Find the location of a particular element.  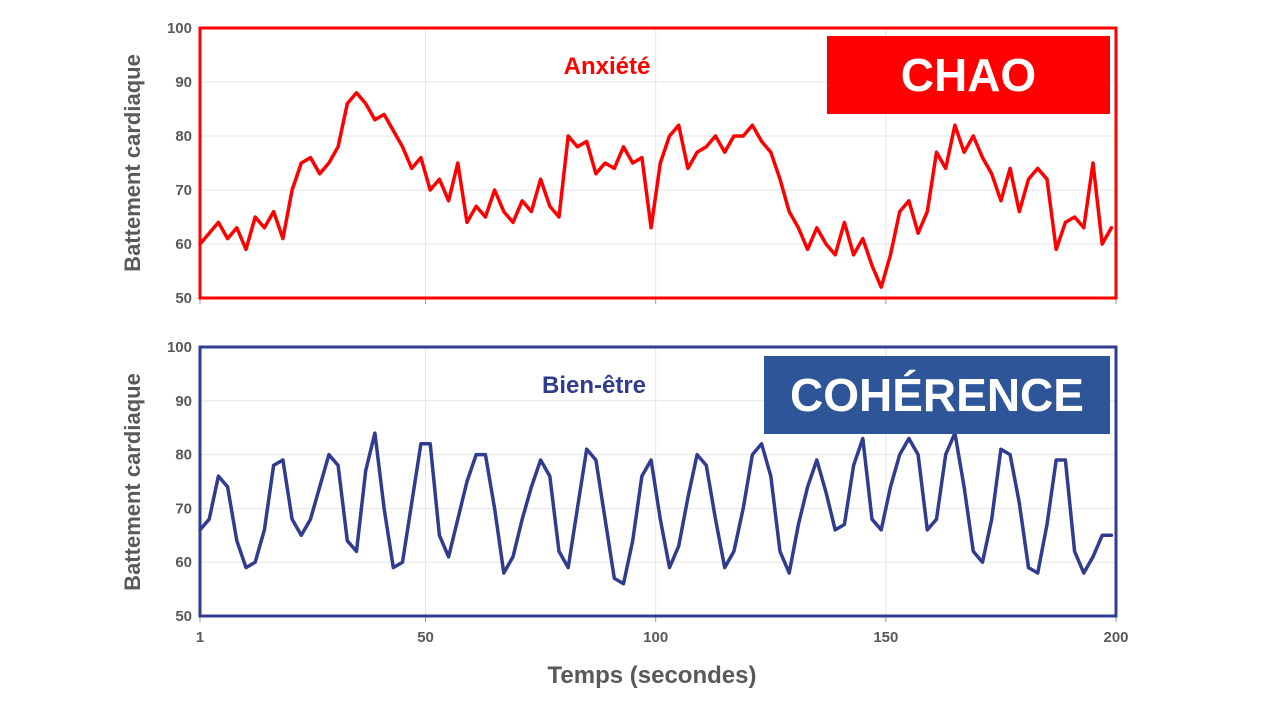

x-axis-label: Temps (secondes) is located at coordinates (652, 675).